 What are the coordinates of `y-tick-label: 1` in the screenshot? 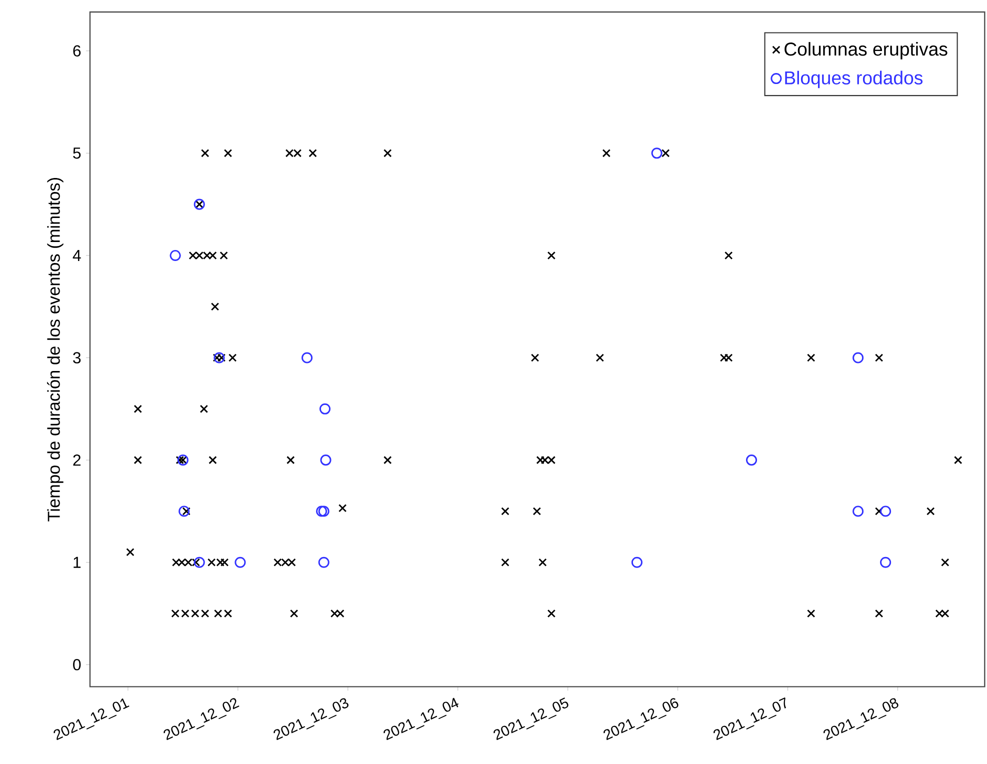 It's located at (77, 562).